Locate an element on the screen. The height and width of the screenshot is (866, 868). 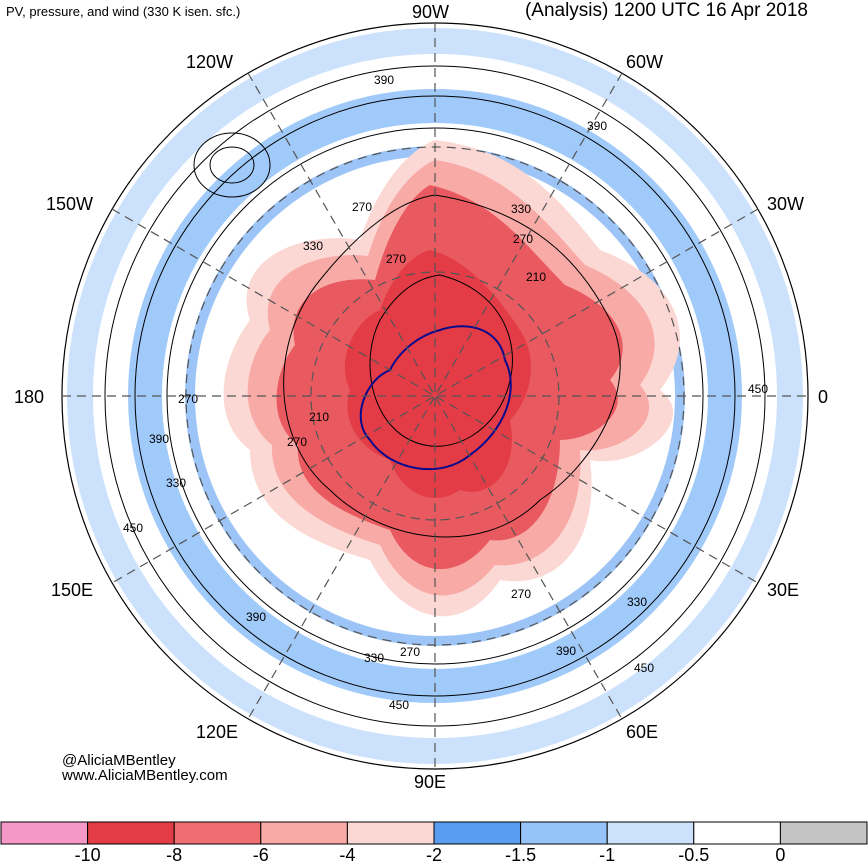
lon-label-120e: 120E is located at coordinates (217, 732).